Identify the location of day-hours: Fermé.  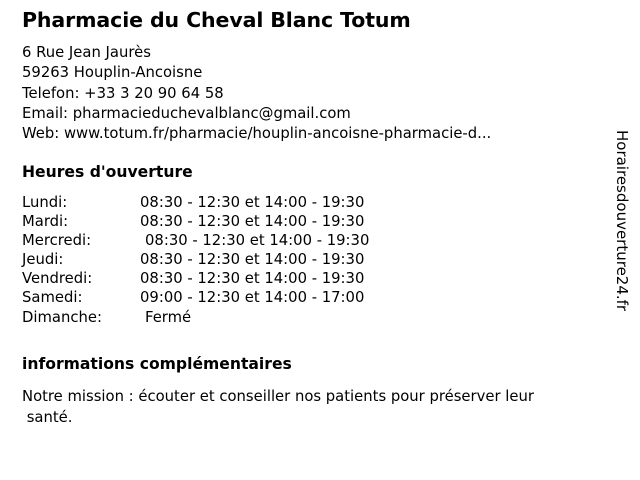
(168, 317).